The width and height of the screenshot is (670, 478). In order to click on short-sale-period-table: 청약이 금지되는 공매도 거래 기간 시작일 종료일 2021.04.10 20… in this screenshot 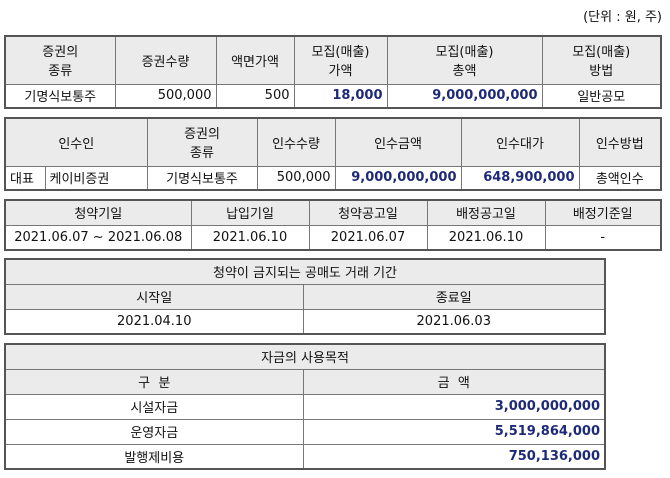, I will do `click(305, 296)`.